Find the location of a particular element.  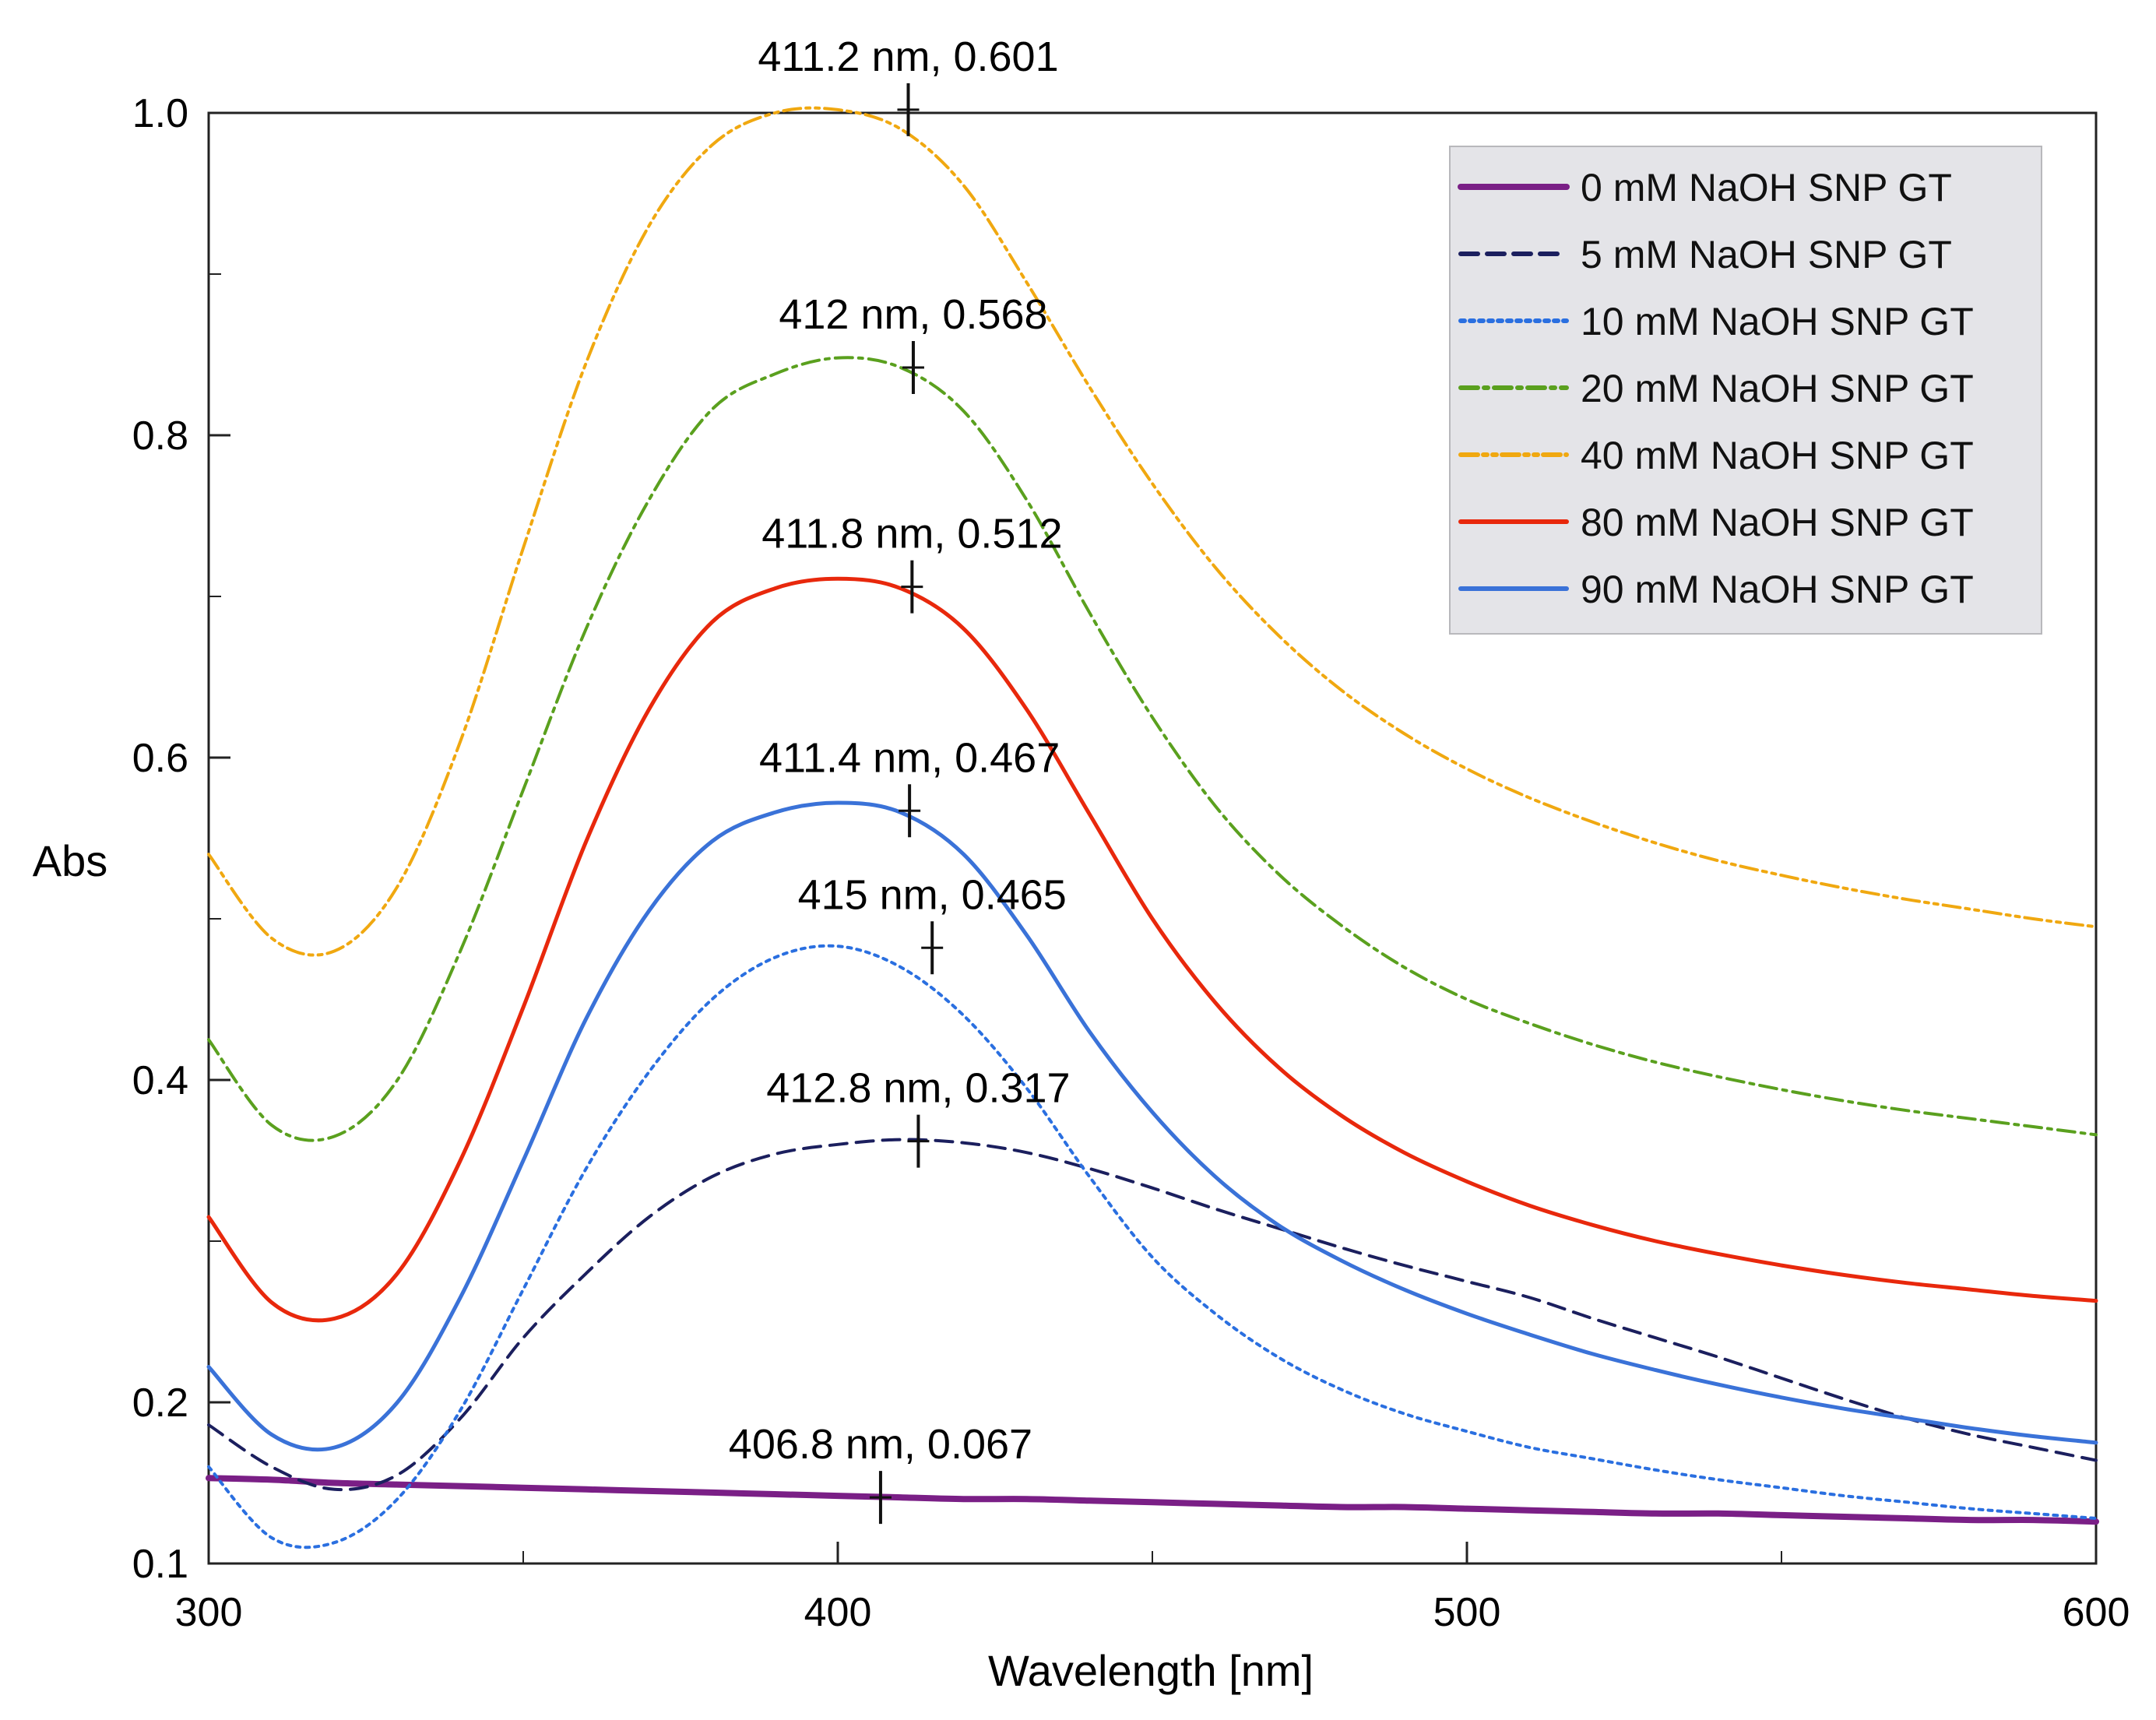

legend-label-2: 10 mM NaOH SNP GT is located at coordinates (1777, 322).